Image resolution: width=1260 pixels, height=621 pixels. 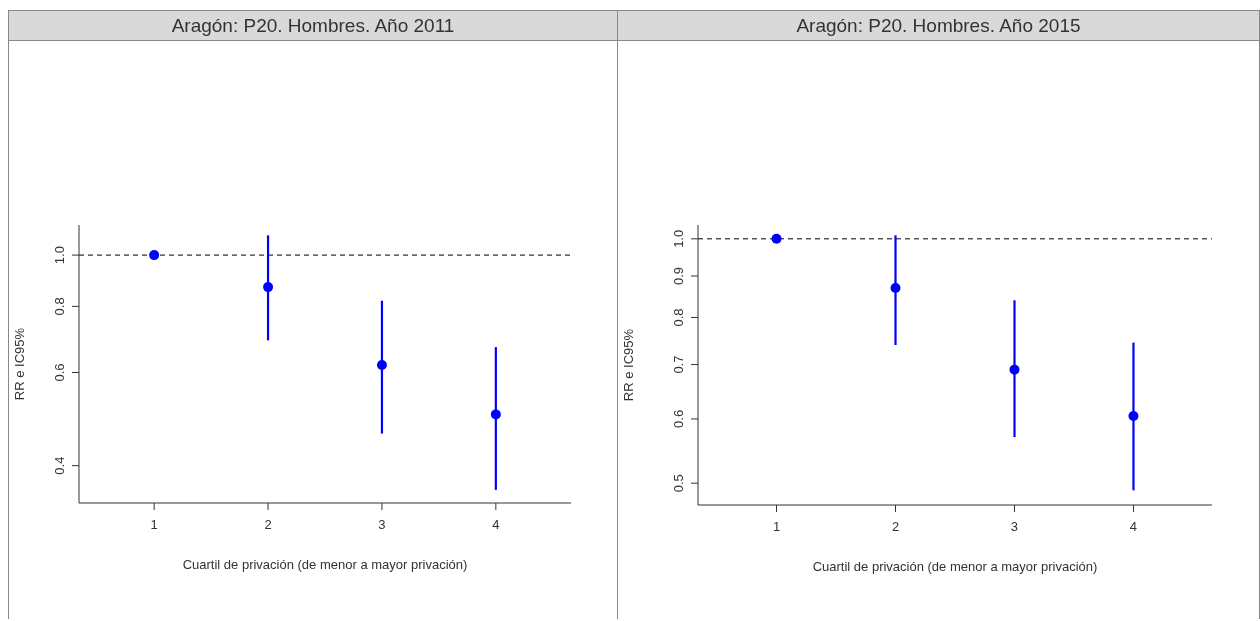 I want to click on chart-title: Aragón: P20. Hombres. Año 2015, so click(x=938, y=26).